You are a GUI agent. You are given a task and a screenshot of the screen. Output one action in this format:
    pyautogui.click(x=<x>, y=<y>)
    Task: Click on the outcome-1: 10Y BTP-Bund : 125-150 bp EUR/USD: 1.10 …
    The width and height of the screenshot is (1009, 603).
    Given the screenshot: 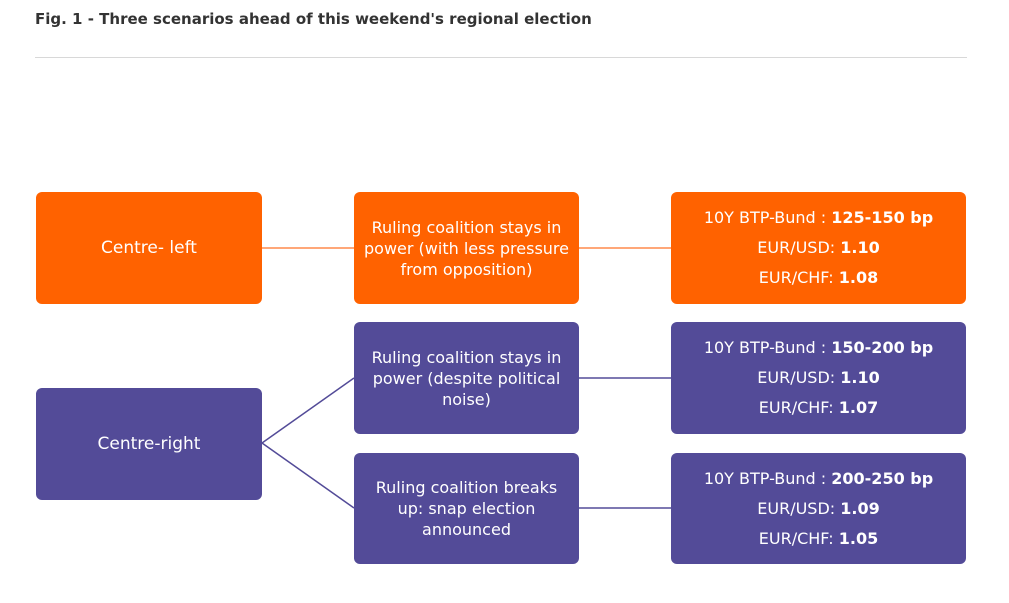 What is the action you would take?
    pyautogui.click(x=818, y=248)
    